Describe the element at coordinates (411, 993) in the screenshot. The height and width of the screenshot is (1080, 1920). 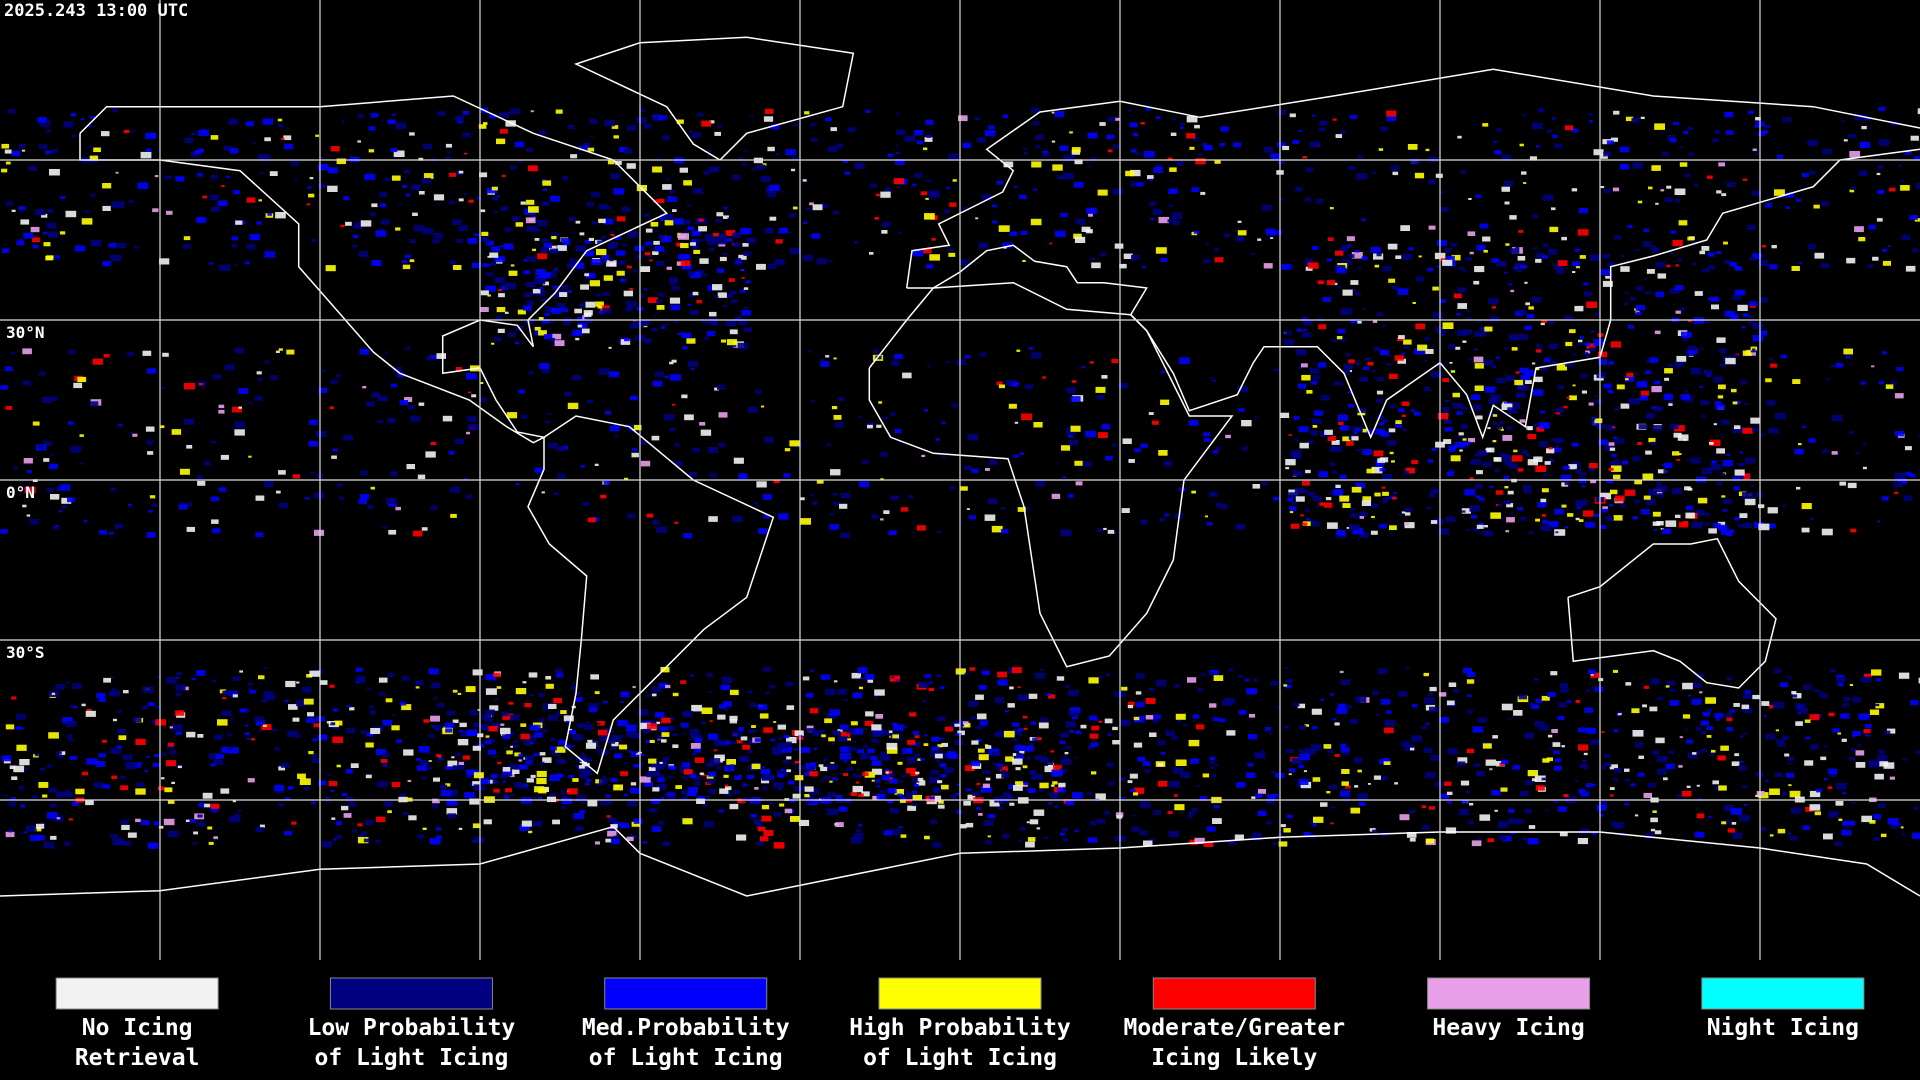
I see `legend-swatch` at that location.